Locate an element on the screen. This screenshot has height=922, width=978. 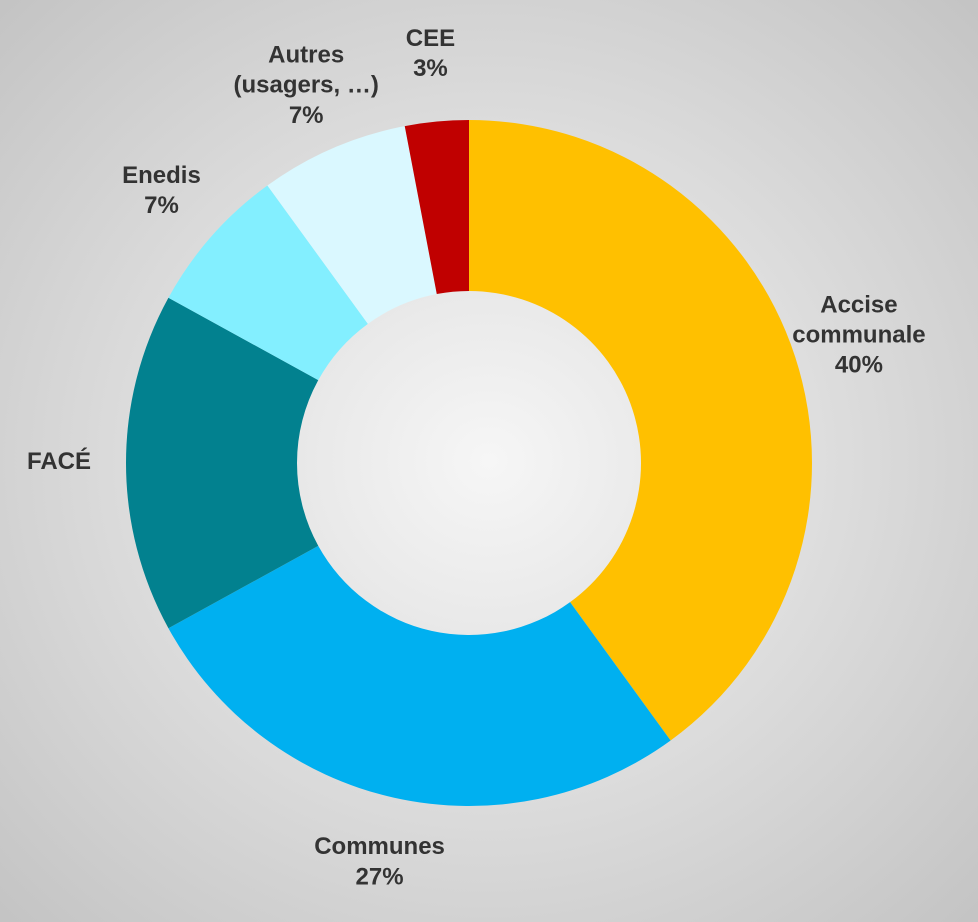
category-label: Autres (usagers, …) is located at coordinates (305, 70).